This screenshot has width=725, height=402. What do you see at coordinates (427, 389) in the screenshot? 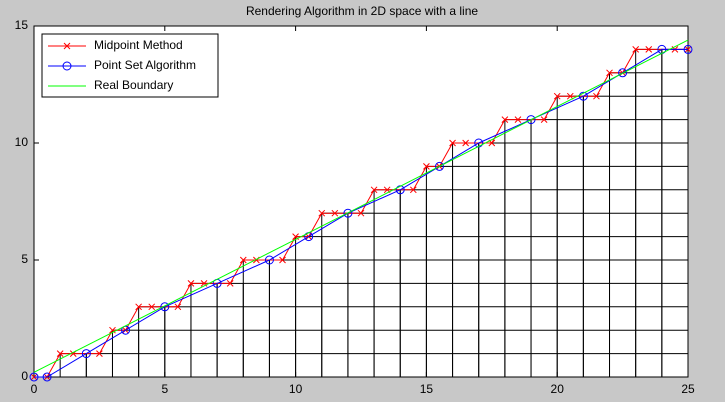
I see `x-tick-label: 15` at bounding box center [427, 389].